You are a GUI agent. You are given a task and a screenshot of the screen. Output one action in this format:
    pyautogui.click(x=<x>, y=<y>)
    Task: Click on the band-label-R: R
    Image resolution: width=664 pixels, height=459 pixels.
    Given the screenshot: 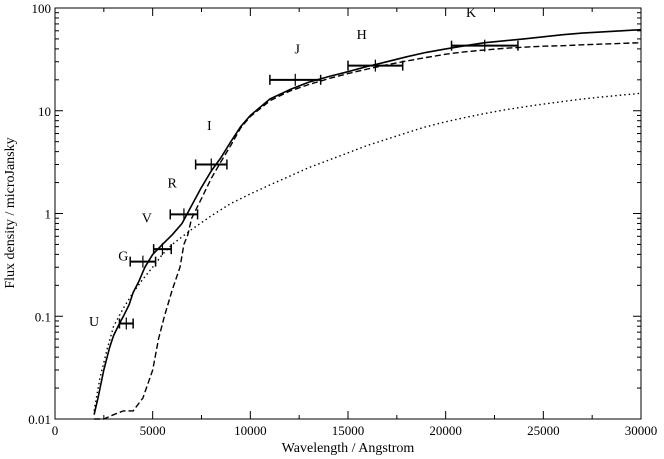 What is the action you would take?
    pyautogui.click(x=173, y=183)
    